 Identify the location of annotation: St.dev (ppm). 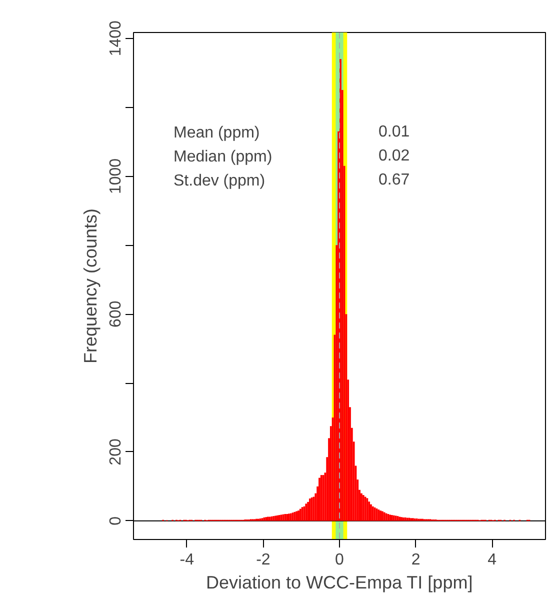
(220, 181).